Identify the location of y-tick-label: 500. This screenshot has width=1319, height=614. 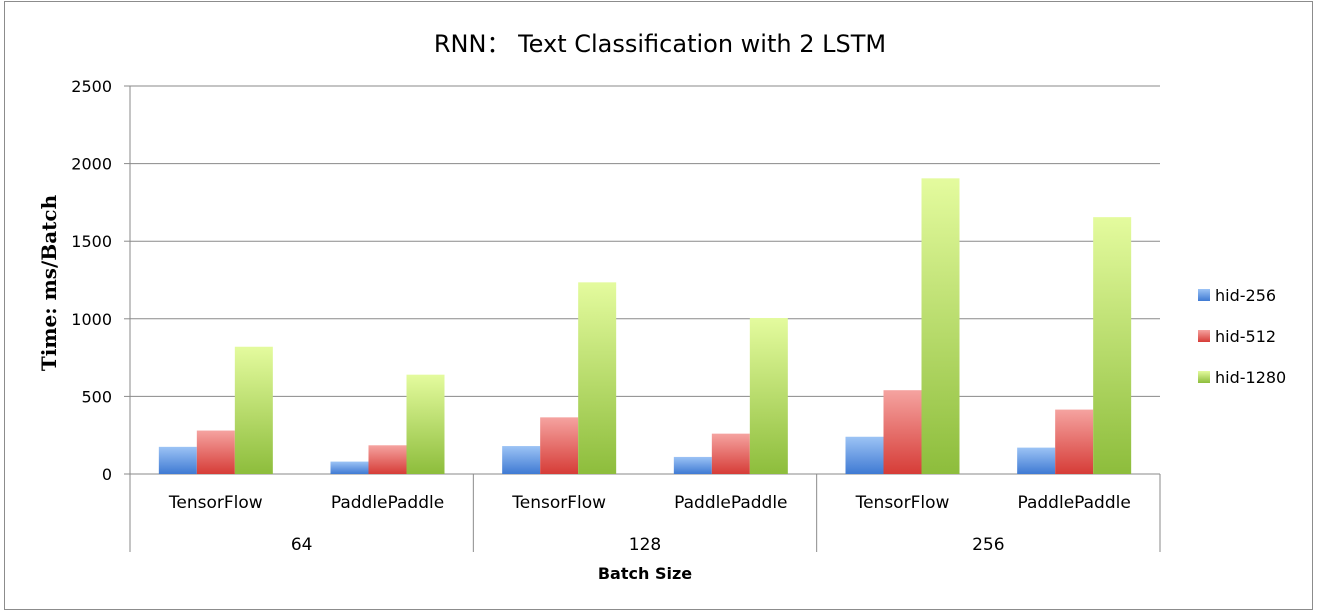
(96, 396).